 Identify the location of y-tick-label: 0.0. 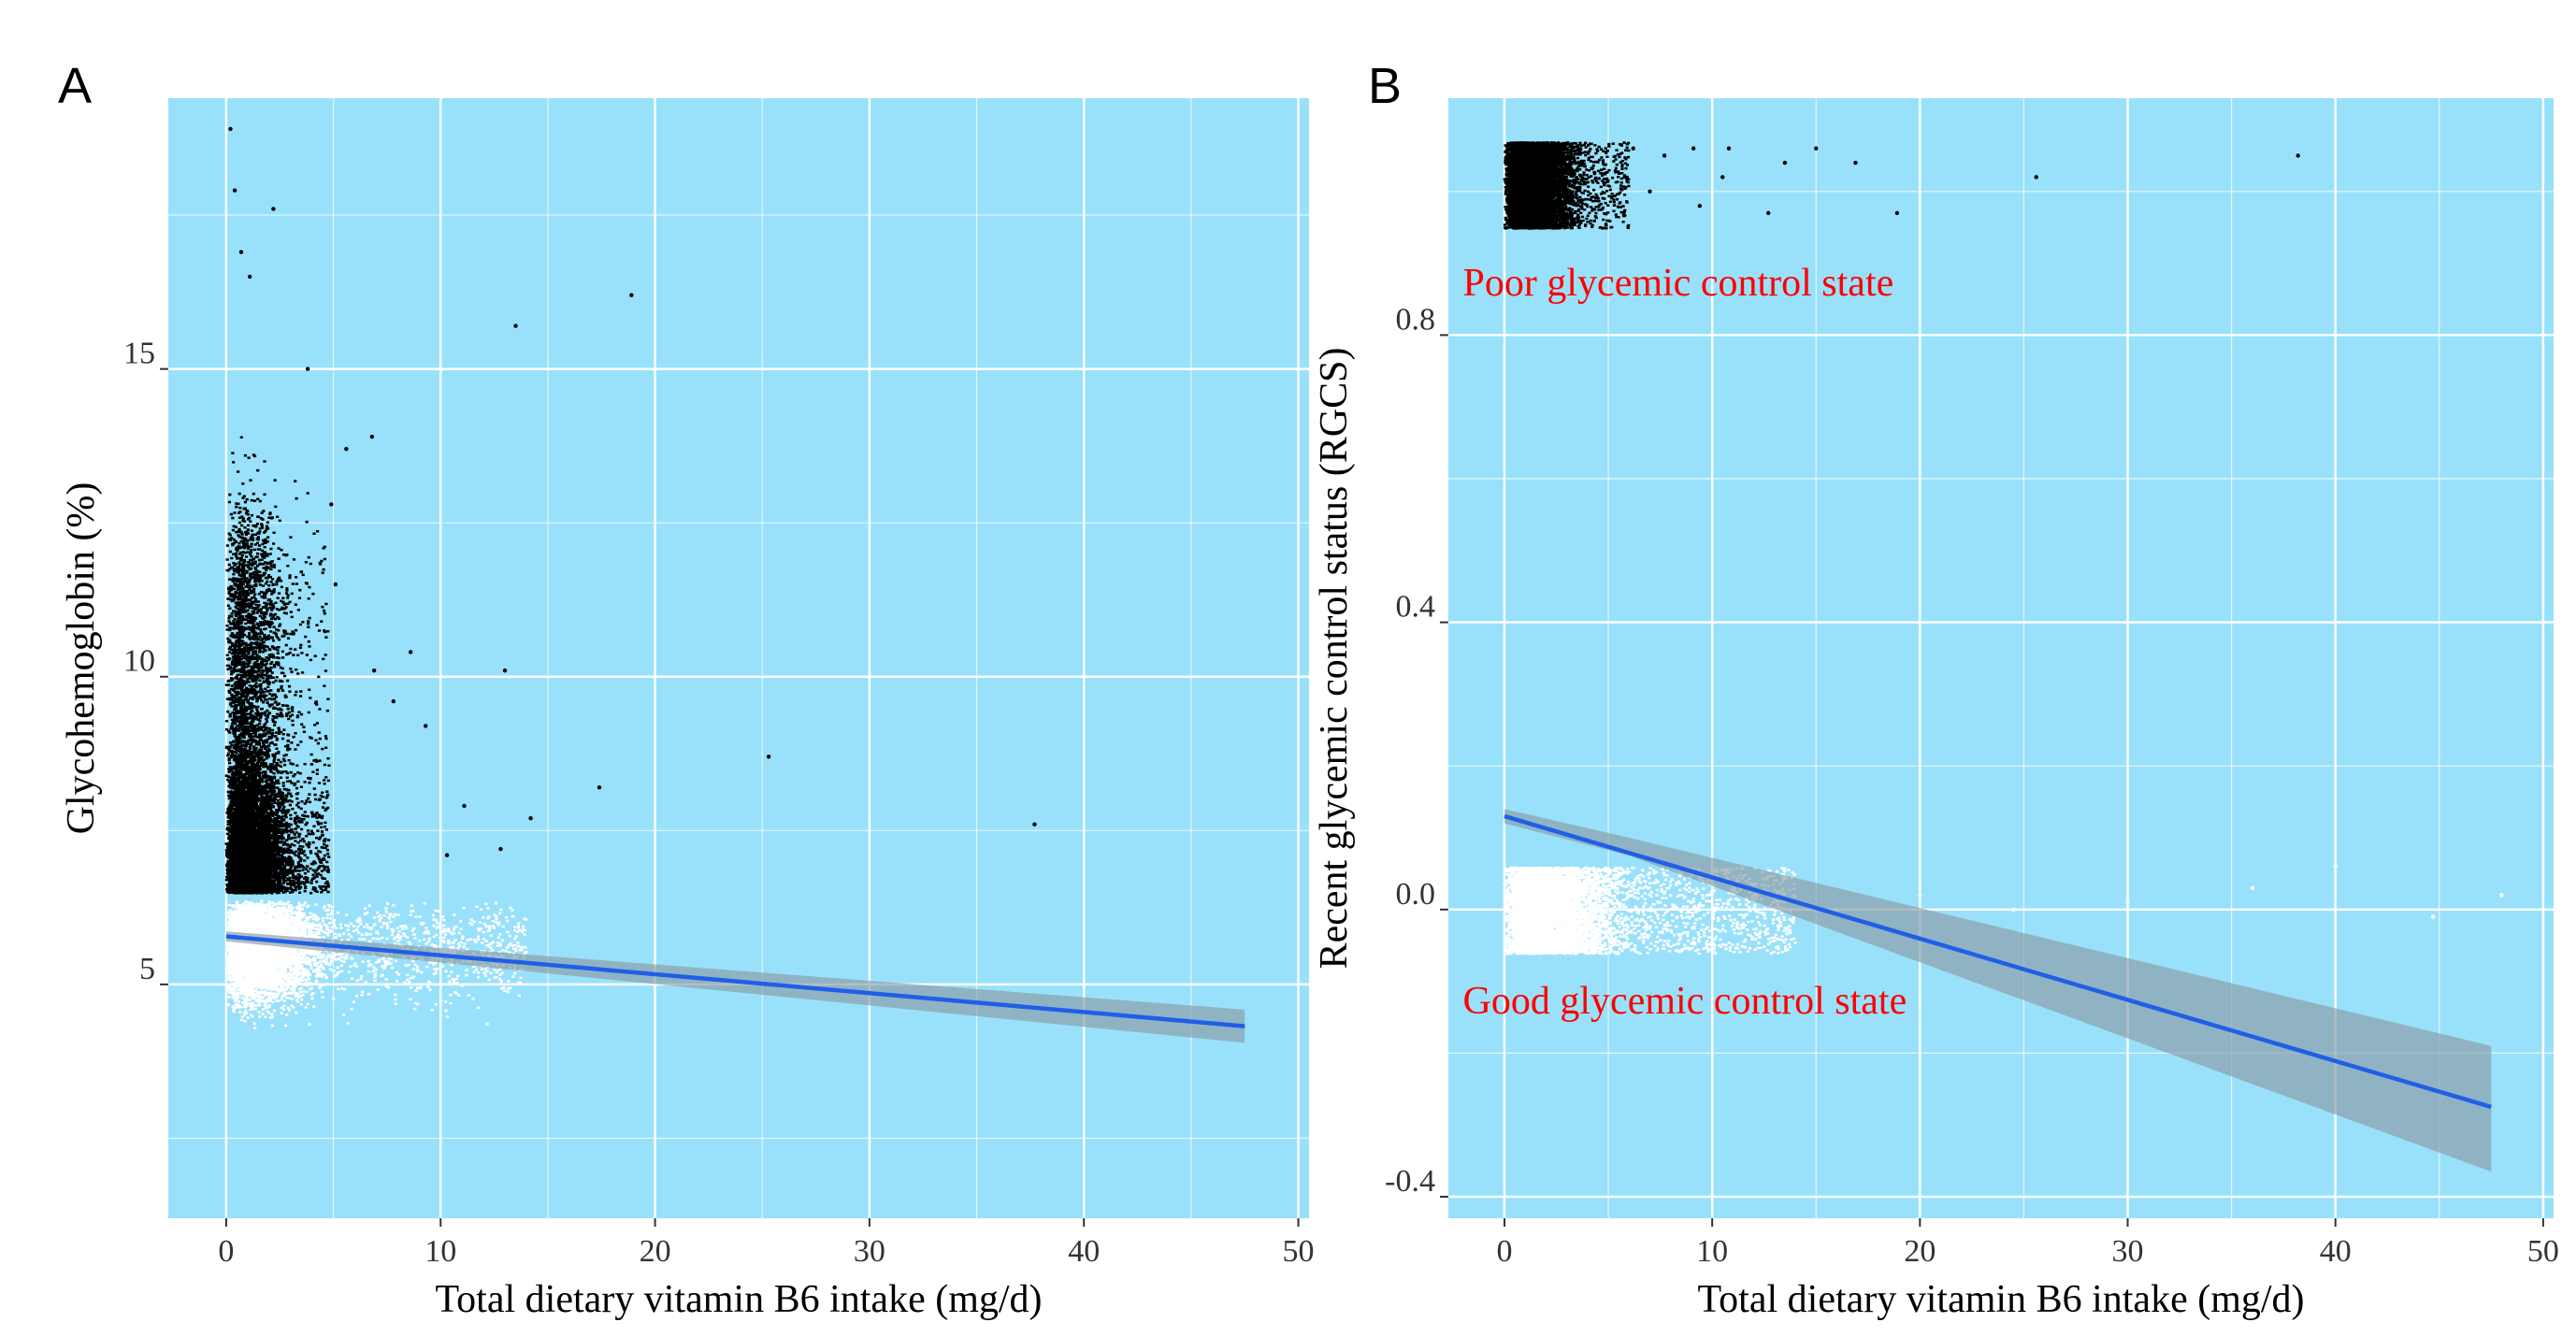
(1416, 894).